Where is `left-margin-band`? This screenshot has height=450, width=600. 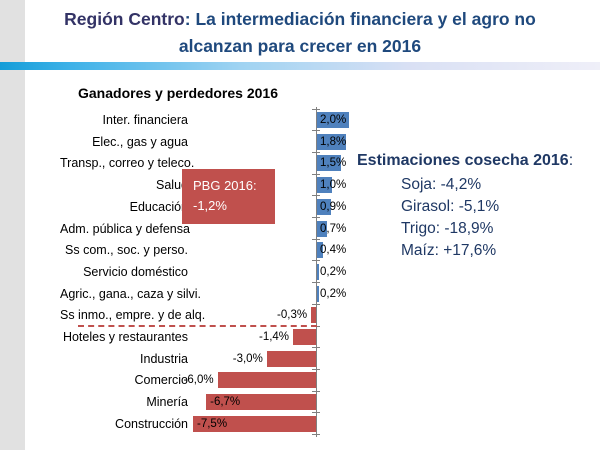 left-margin-band is located at coordinates (12, 225).